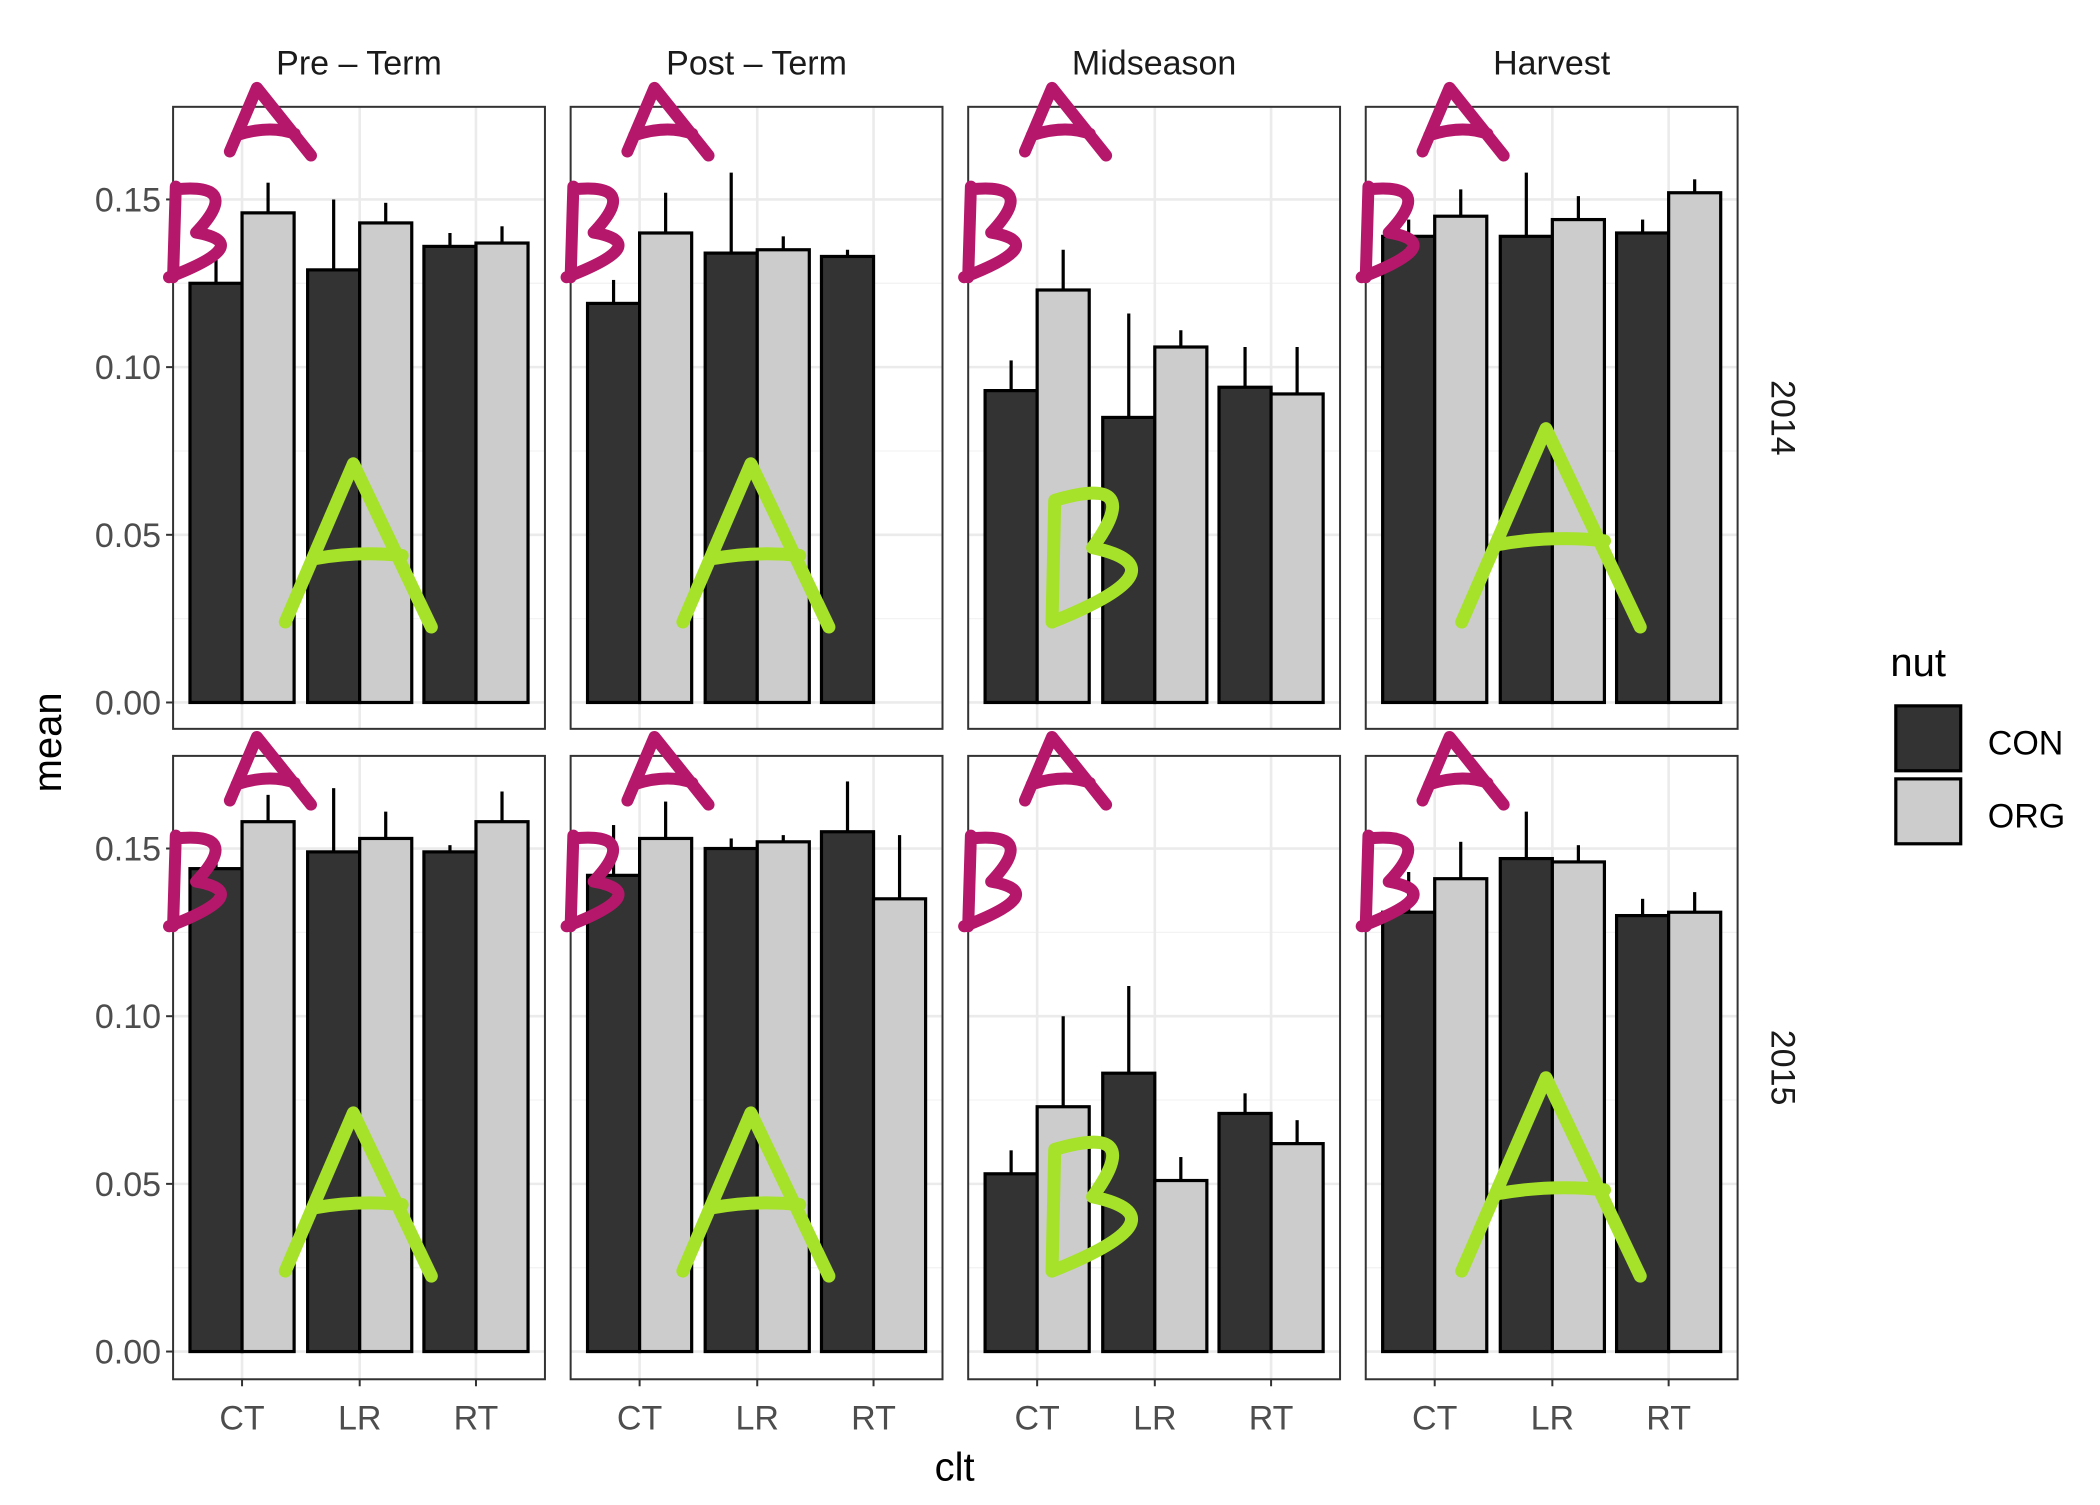  Describe the element at coordinates (1782, 418) in the screenshot. I see `strip-label-row: 2014` at that location.